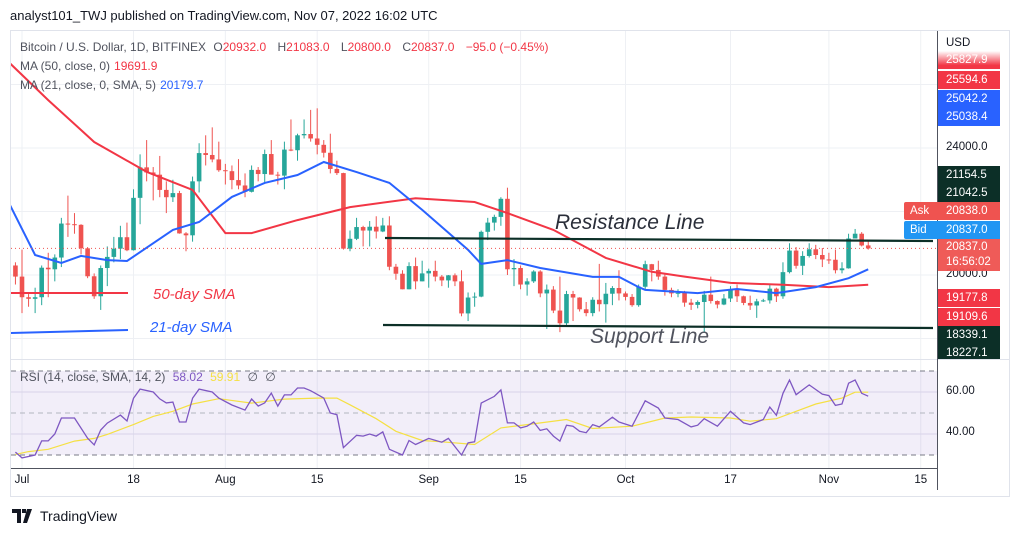 This screenshot has width=1017, height=536. What do you see at coordinates (70, 331) in the screenshot?
I see `sma21-legend-line` at bounding box center [70, 331].